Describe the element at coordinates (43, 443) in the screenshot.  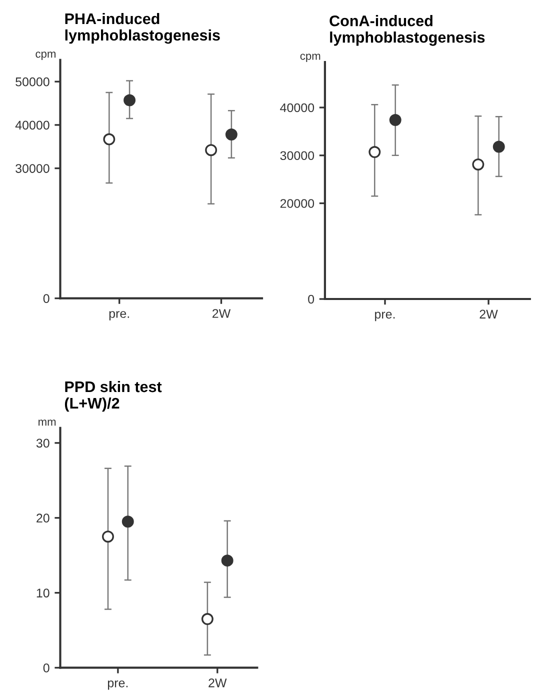
I see `y-tick-label: 30` at that location.